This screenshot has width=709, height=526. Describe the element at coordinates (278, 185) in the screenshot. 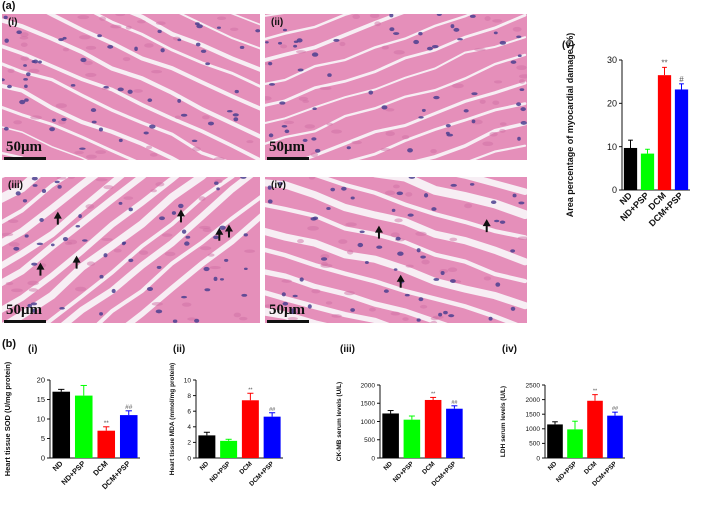

I see `micrograph-tag: (iv)` at that location.